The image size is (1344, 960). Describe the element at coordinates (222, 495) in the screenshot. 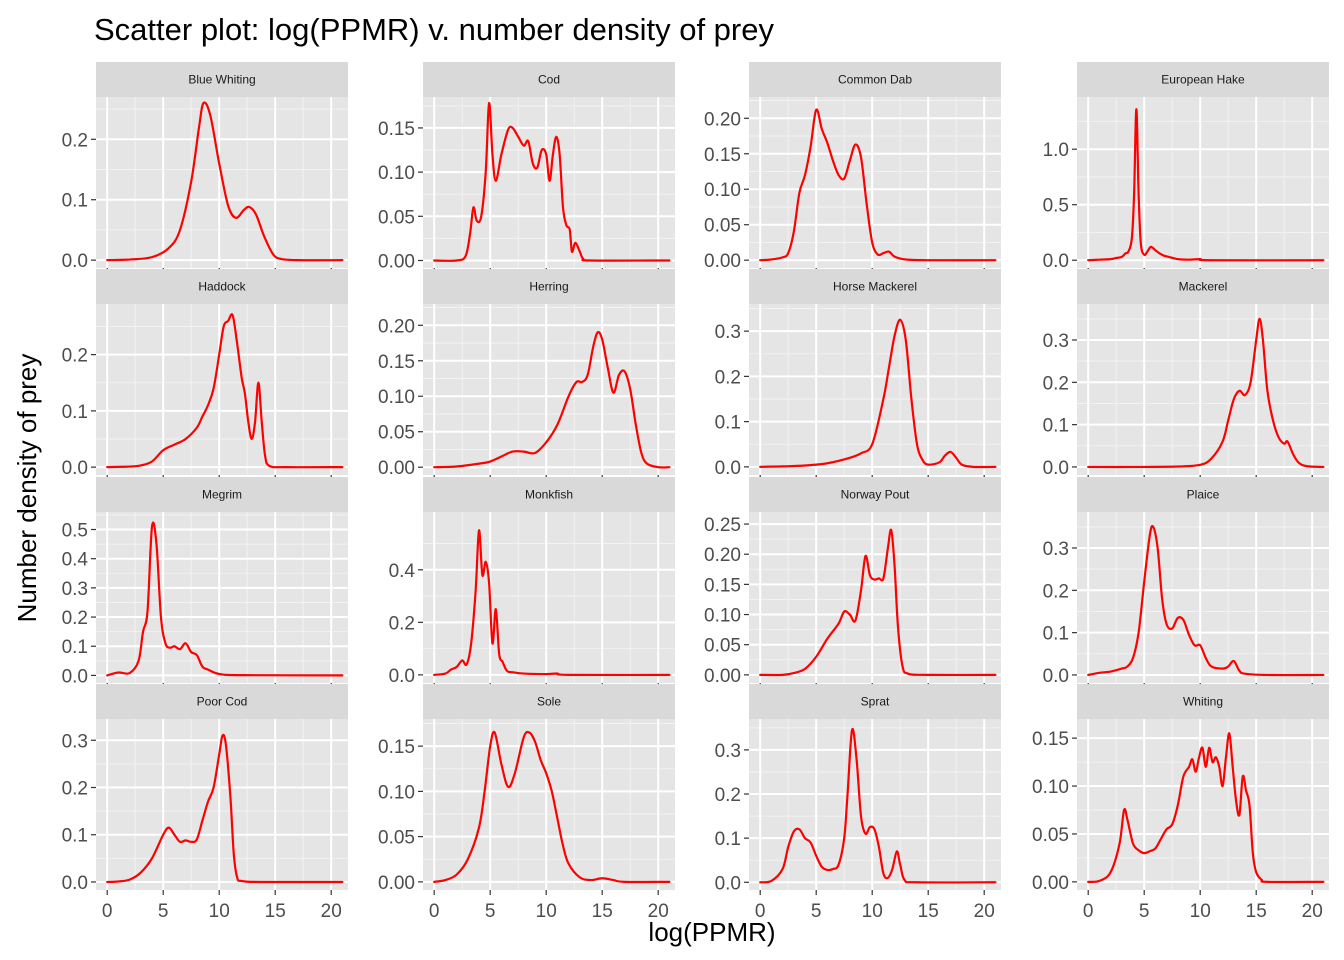

I see `strip-label: Megrim` at that location.